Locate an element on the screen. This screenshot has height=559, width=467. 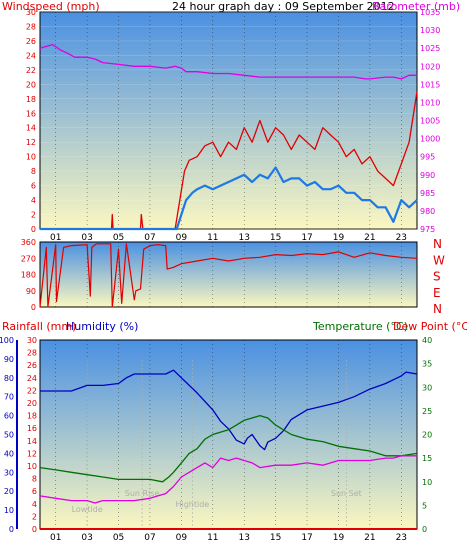
temp-y-tick-label: 5 is located at coordinates (424, 505).